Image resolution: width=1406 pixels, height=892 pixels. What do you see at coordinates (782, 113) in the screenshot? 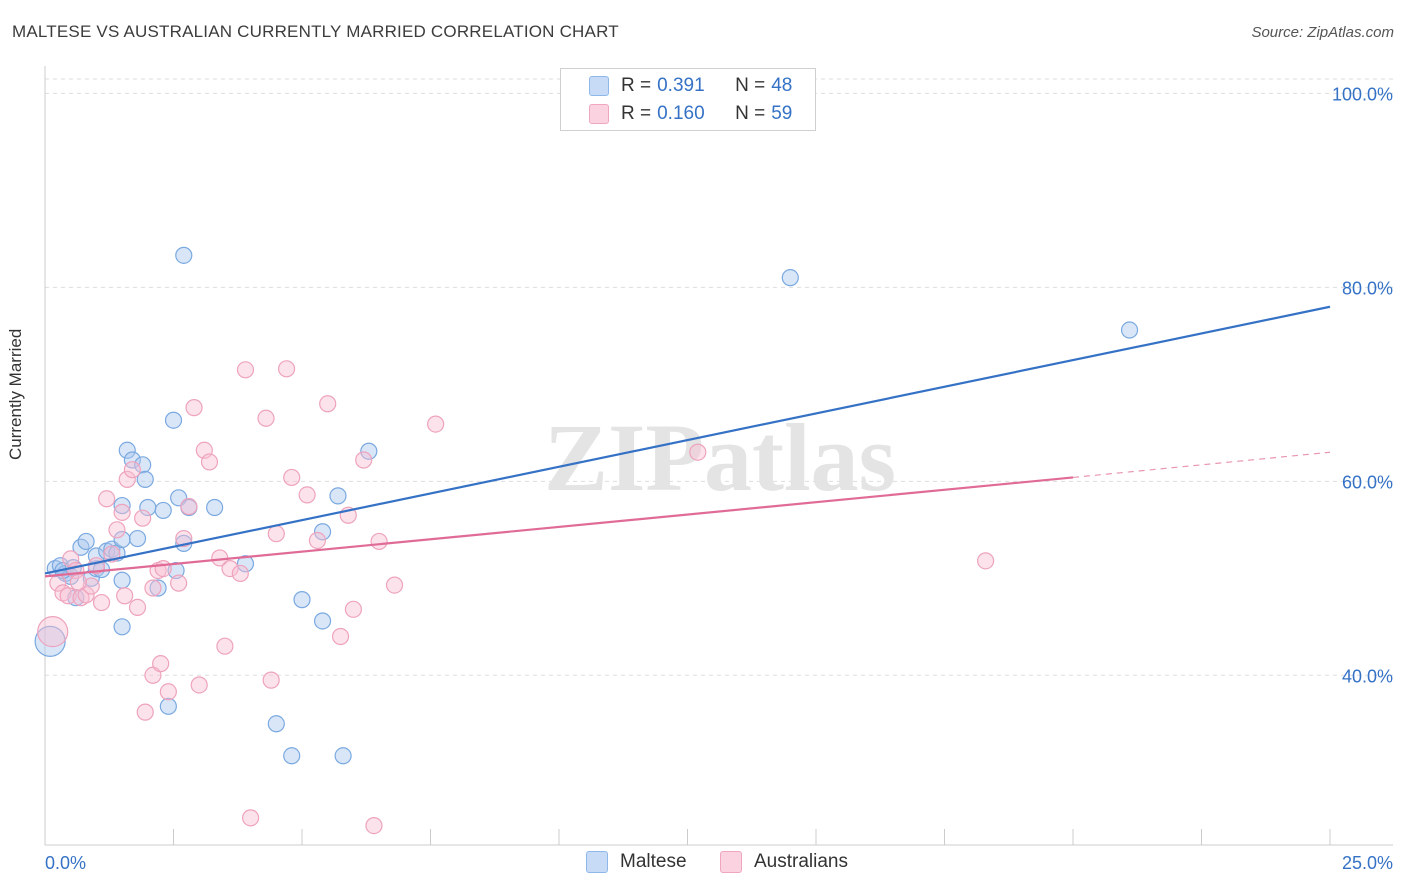
I see `legend-n-value: 59` at bounding box center [782, 113].